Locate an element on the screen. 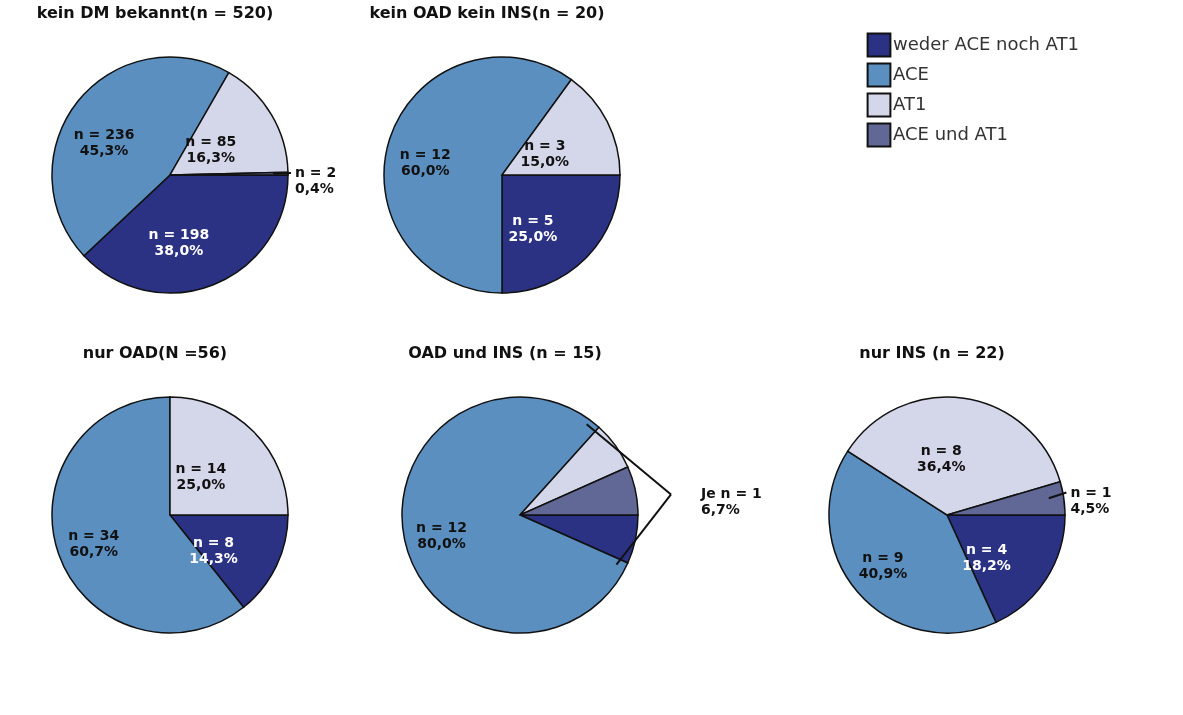  data-label: n = 198 38,0% is located at coordinates (179, 242).